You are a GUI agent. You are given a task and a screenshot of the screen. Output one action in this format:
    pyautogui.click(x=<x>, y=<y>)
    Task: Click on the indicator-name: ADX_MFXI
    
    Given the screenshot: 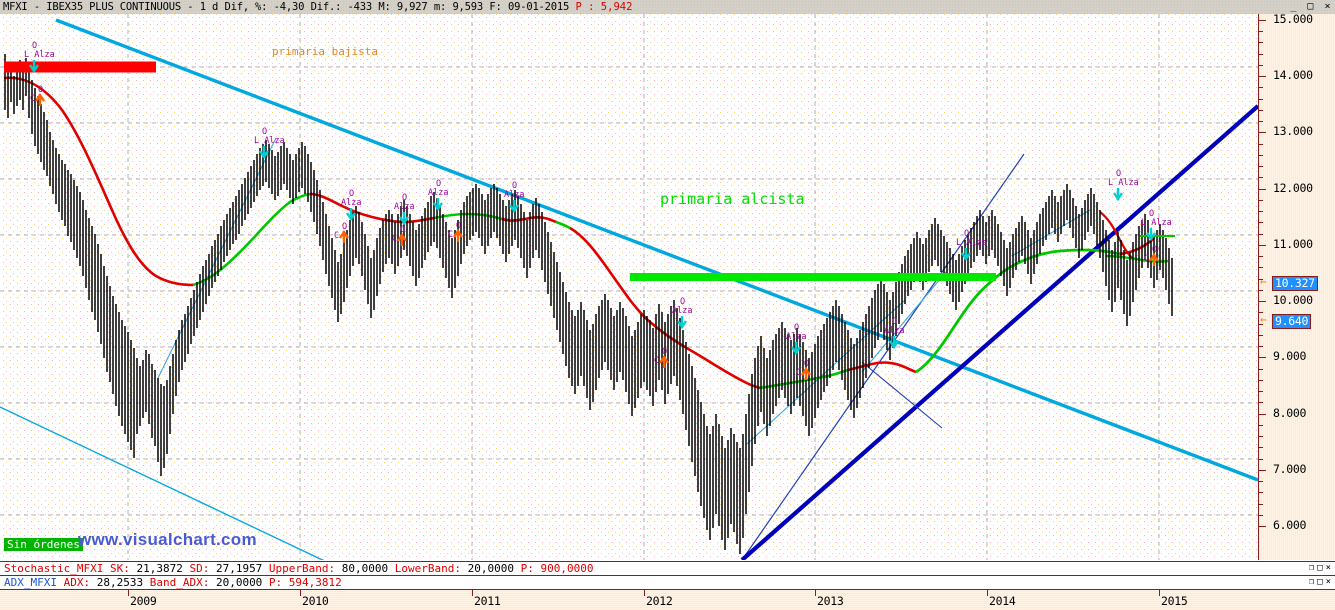 What is the action you would take?
    pyautogui.click(x=30, y=582)
    